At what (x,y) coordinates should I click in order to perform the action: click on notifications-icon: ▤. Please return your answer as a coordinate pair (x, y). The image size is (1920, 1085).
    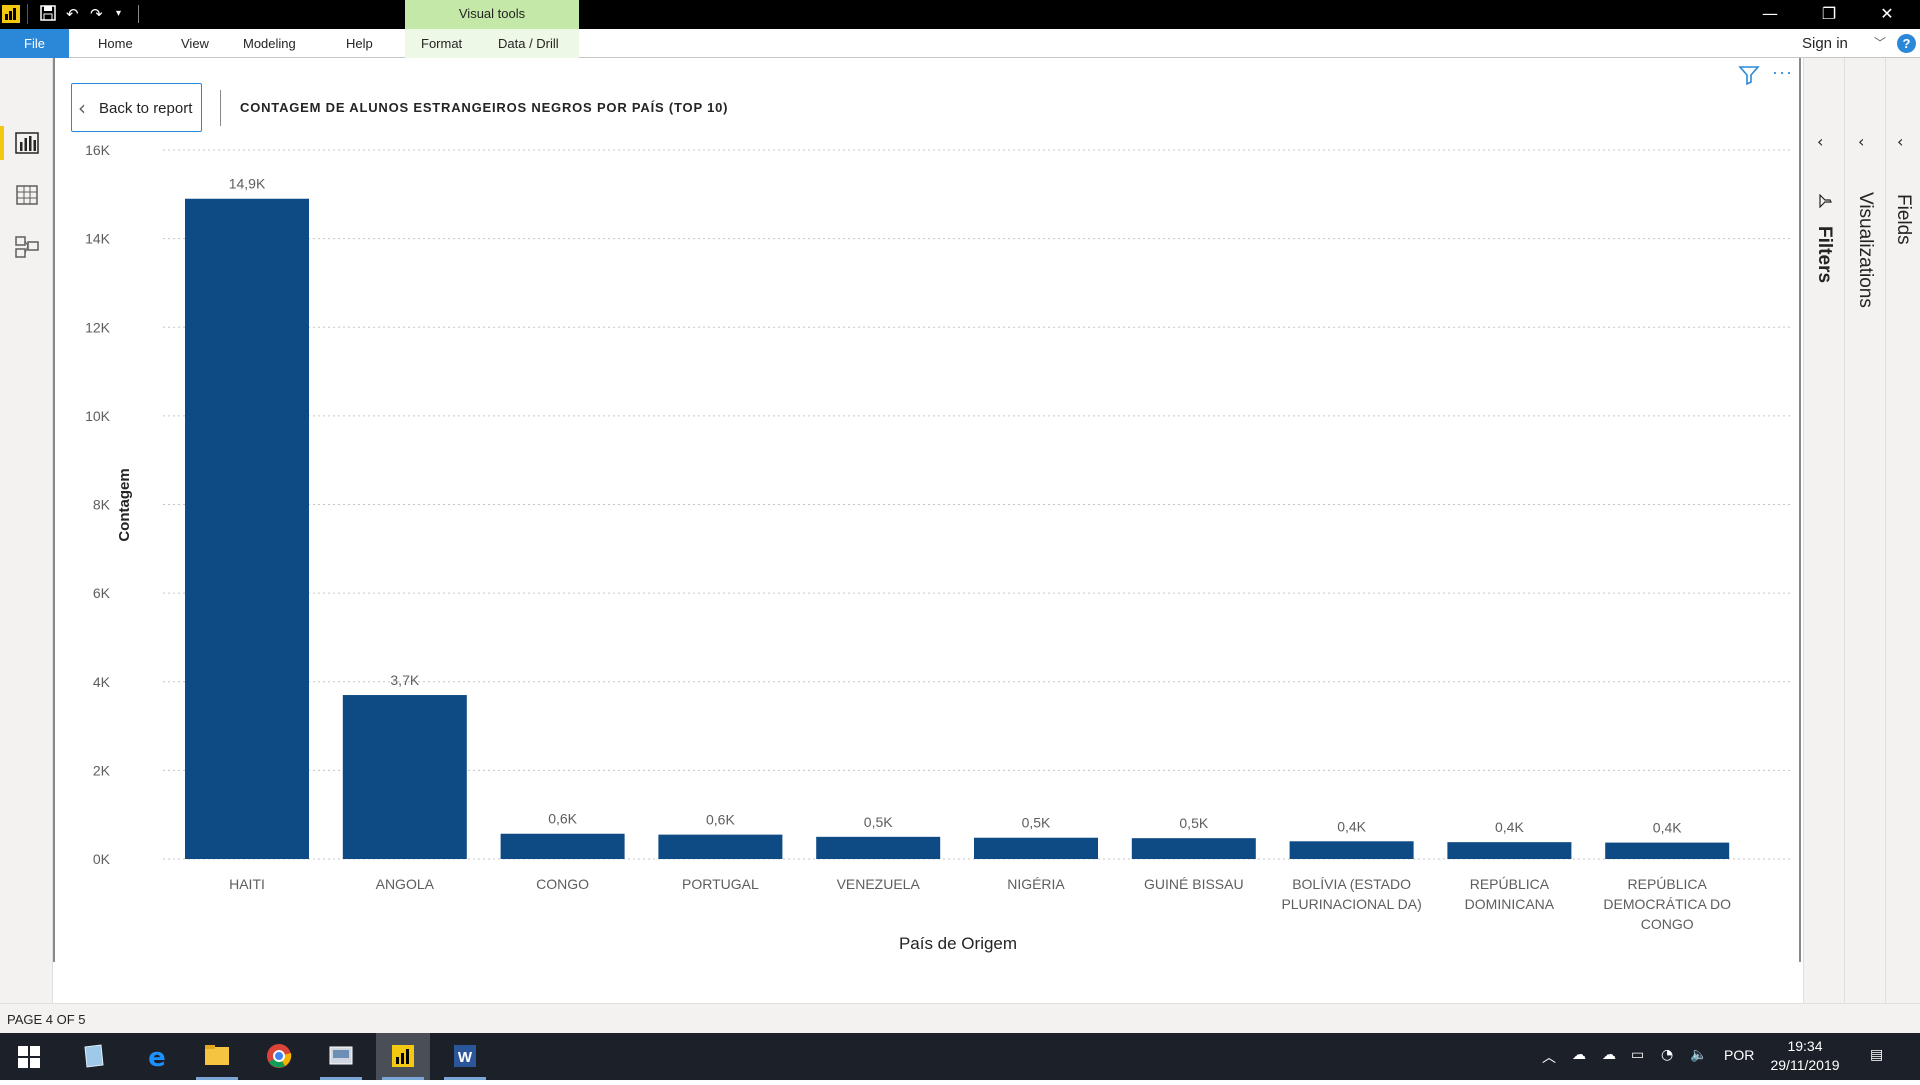
    Looking at the image, I should click on (1877, 1055).